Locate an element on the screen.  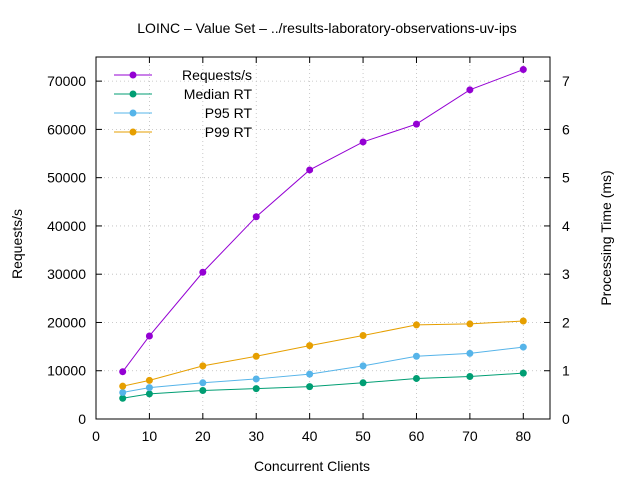
x-tick-label: 0 is located at coordinates (96, 436).